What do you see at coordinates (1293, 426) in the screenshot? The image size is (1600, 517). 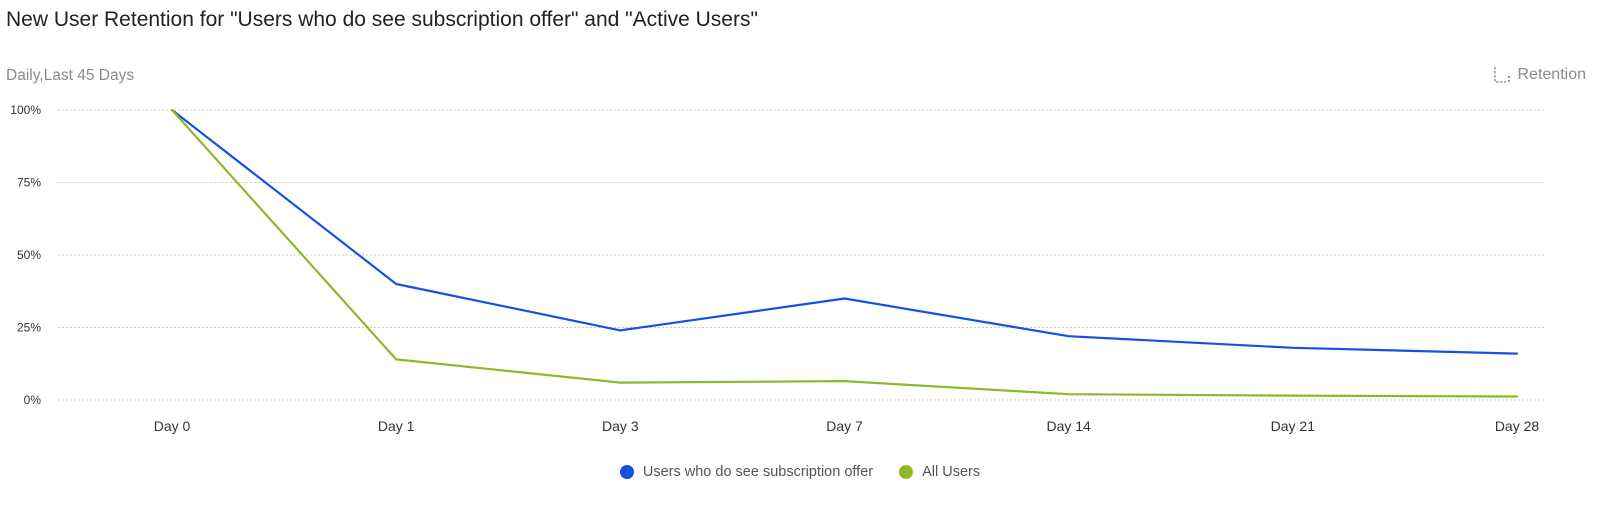 I see `x-tick-label-day-21: Day 21` at bounding box center [1293, 426].